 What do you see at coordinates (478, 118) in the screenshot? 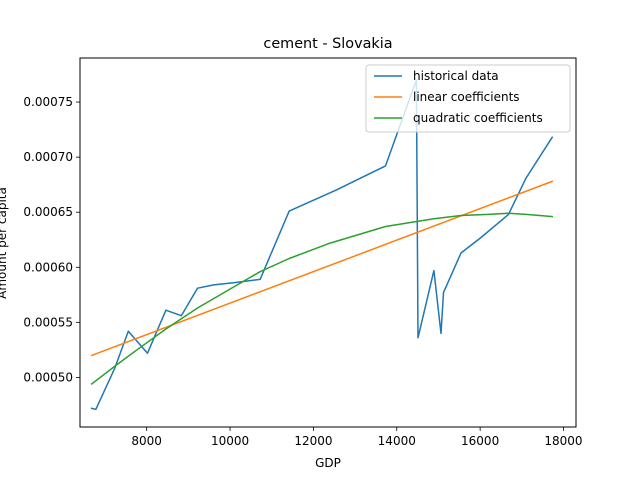
I see `legend-label-2: quadratic coefficients` at bounding box center [478, 118].